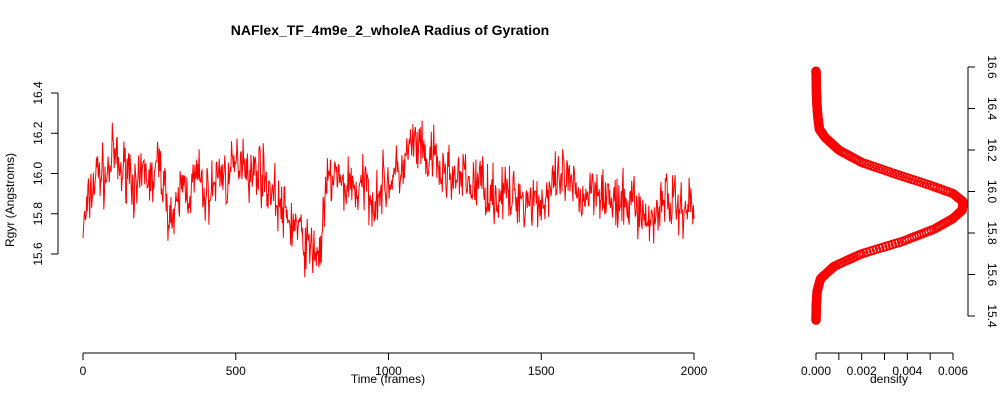 The width and height of the screenshot is (1000, 405). I want to click on main-x-tick-label: 500, so click(236, 371).